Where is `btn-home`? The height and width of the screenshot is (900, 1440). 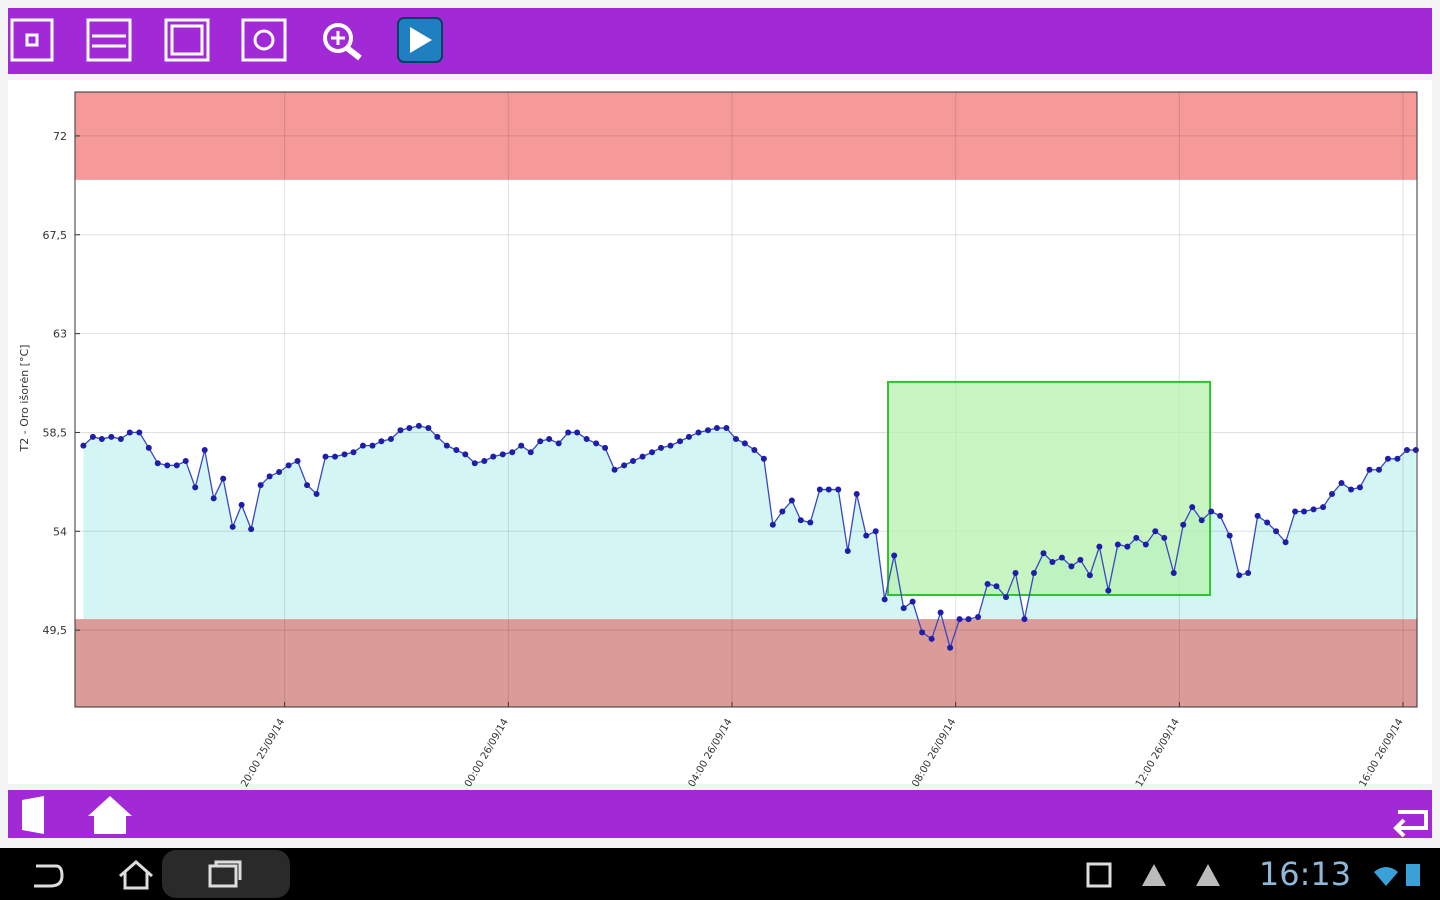
btn-home is located at coordinates (110, 815).